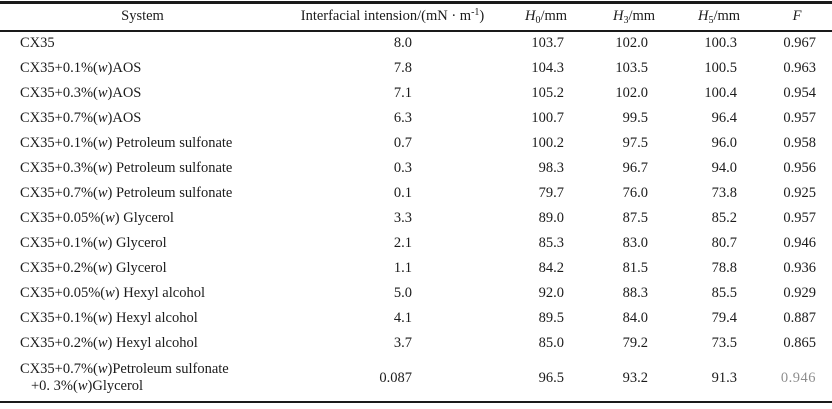  What do you see at coordinates (81, 117) in the screenshot?
I see `cell-system: CX35+0.7%(w)AOS` at bounding box center [81, 117].